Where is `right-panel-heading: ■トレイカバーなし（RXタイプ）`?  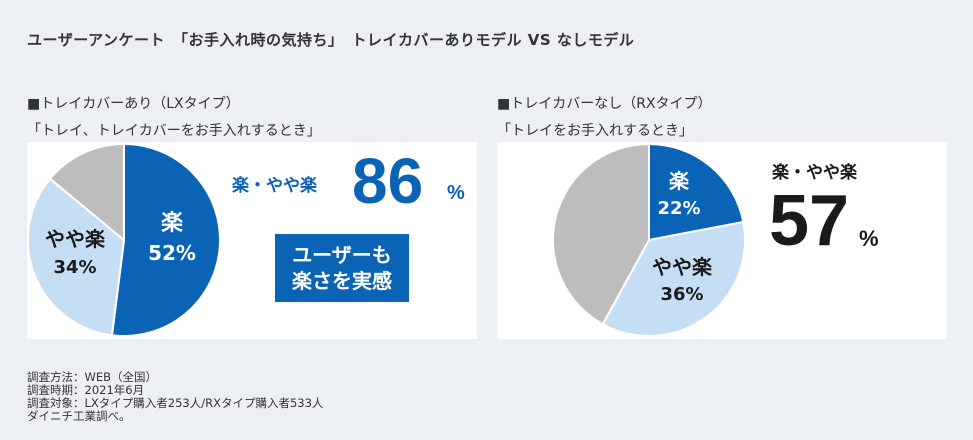
right-panel-heading: ■トレイカバーなし（RXタイプ） is located at coordinates (604, 104).